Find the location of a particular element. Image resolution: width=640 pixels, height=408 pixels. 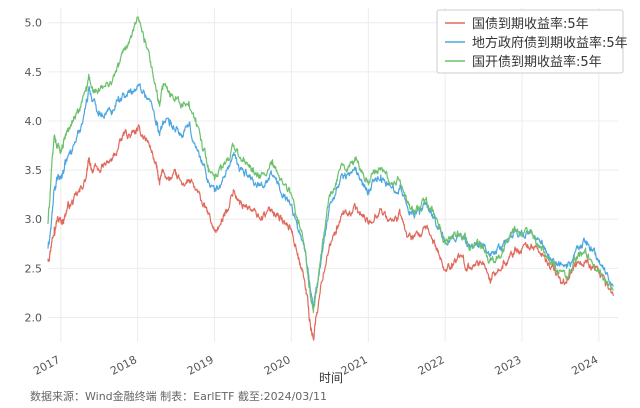

y-tick-label: 2.0 is located at coordinates (34, 317).